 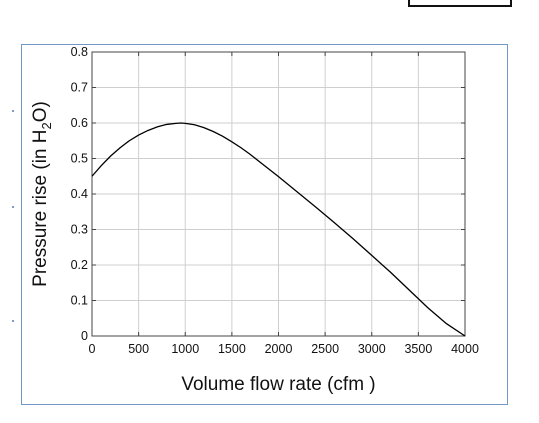 I want to click on y-axis-title-tail: O), so click(x=40, y=111).